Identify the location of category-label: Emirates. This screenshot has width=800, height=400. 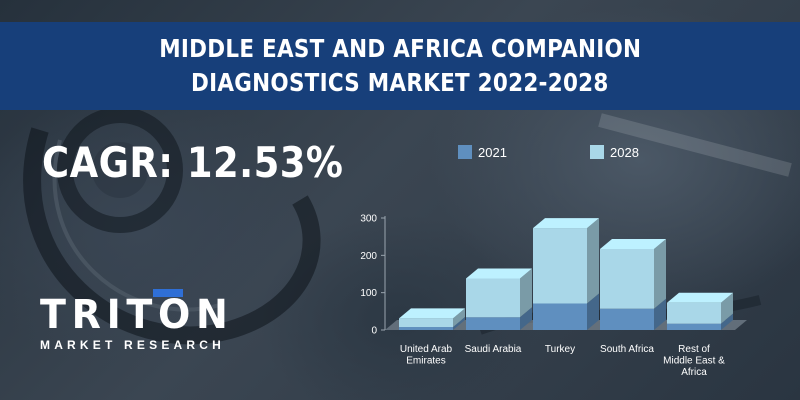
(425, 361).